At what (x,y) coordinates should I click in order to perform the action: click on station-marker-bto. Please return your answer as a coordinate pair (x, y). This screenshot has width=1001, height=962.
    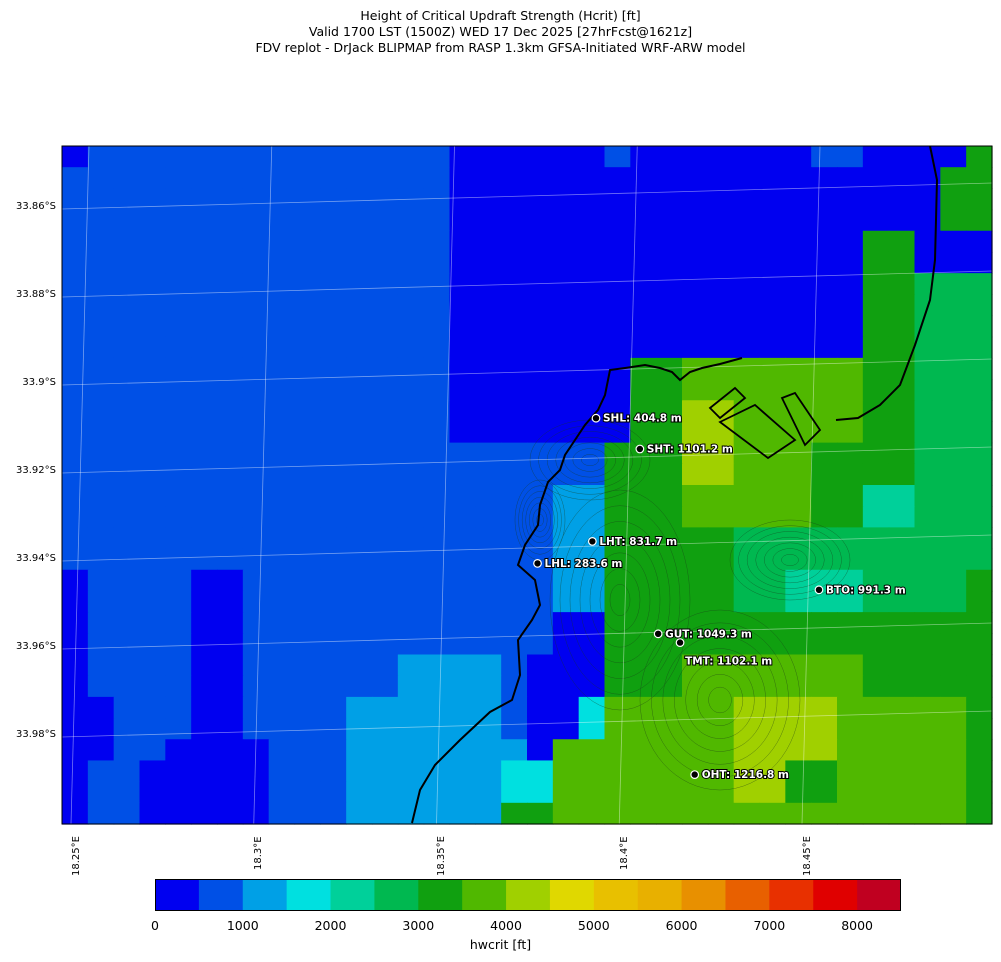
    Looking at the image, I should click on (819, 590).